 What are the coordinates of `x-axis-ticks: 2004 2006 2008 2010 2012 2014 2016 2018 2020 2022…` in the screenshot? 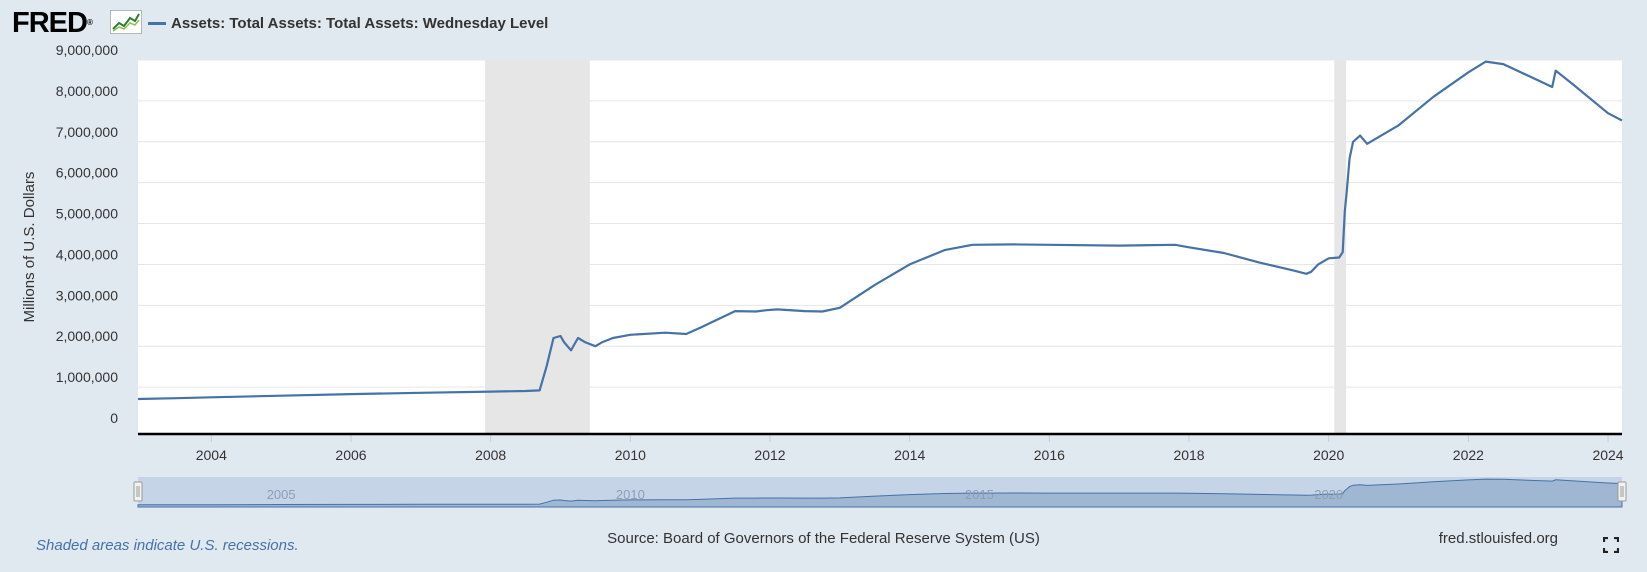 It's located at (910, 448).